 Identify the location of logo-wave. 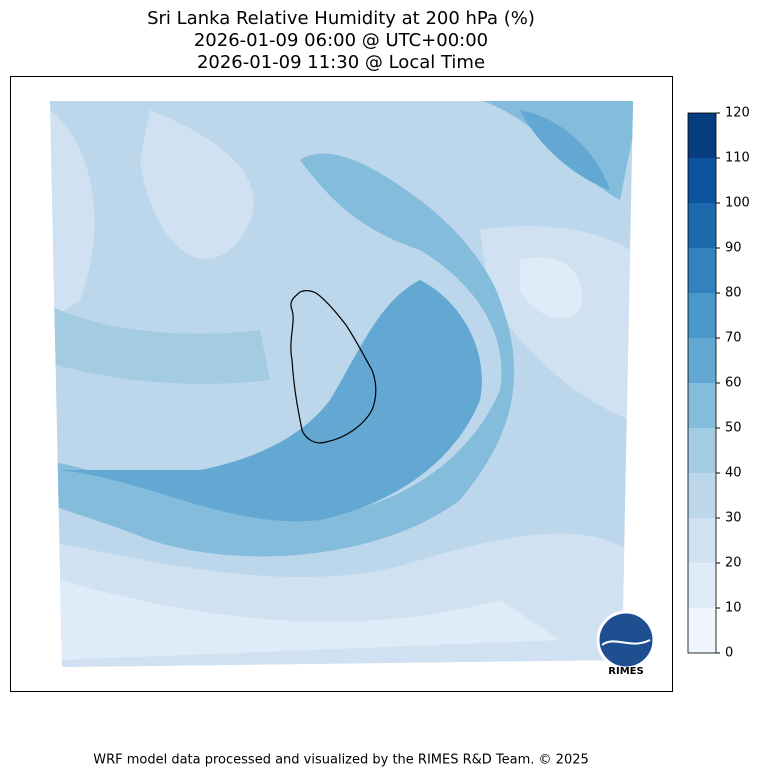
(626, 642).